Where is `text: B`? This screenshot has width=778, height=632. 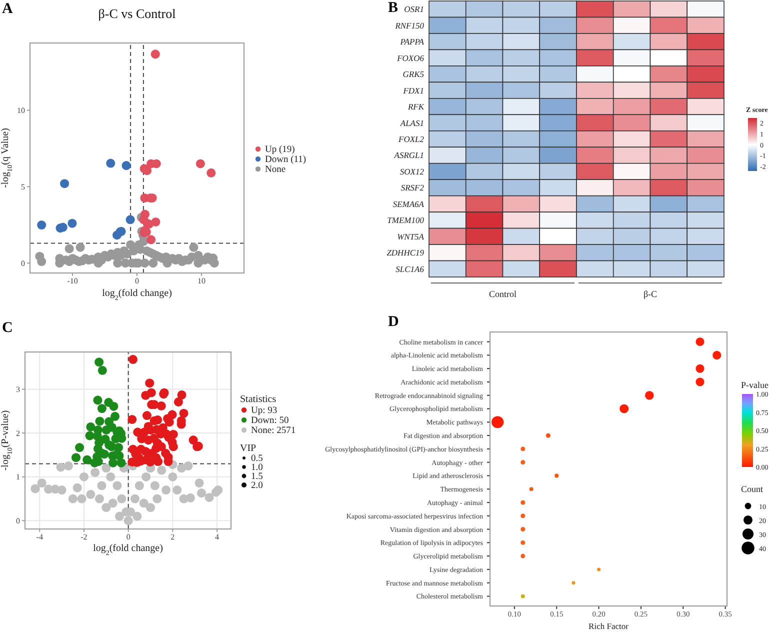 text: B is located at coordinates (393, 8).